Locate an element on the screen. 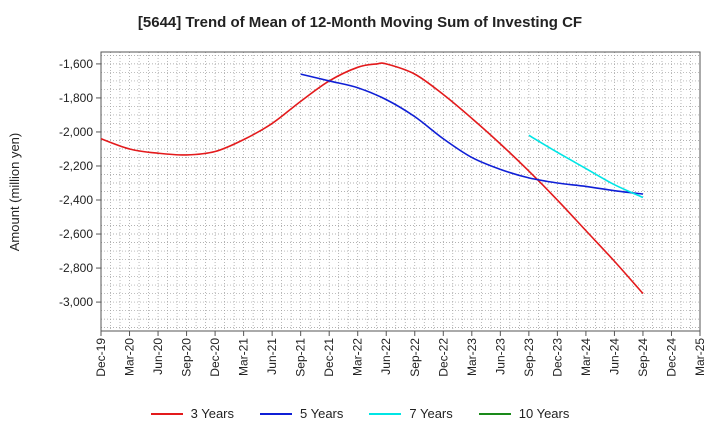 The image size is (720, 440). x-tick-label: Jun-22 is located at coordinates (386, 356).